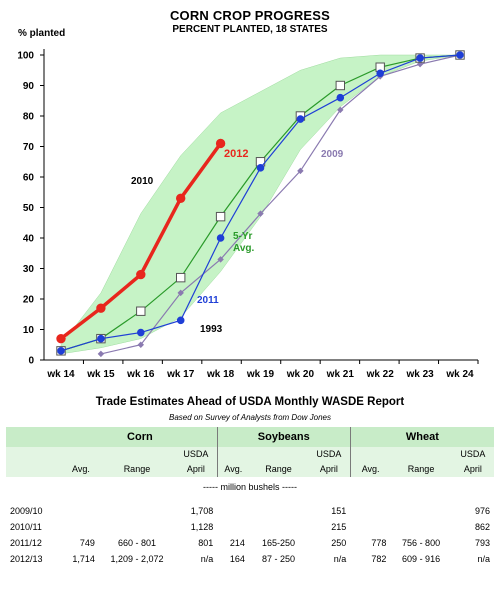 This screenshot has height=609, width=500. What do you see at coordinates (29, 147) in the screenshot?
I see `y-tick-label: 70` at bounding box center [29, 147].